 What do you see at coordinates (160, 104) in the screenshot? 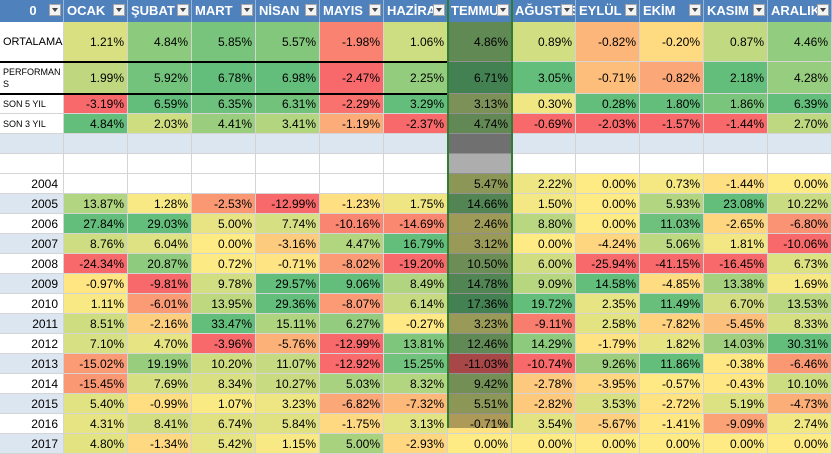
I see `summary-cell: 6.59%` at bounding box center [160, 104].